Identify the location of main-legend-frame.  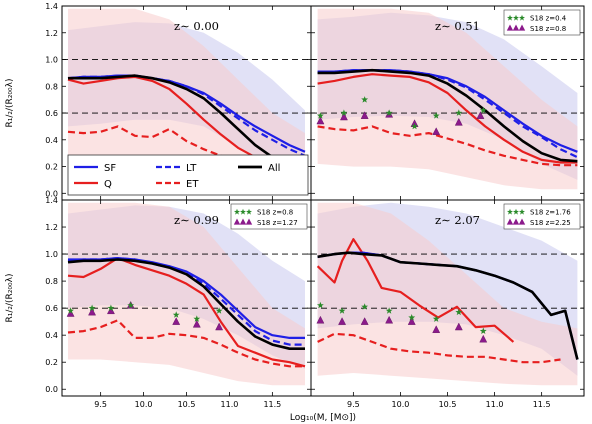
(188, 175).